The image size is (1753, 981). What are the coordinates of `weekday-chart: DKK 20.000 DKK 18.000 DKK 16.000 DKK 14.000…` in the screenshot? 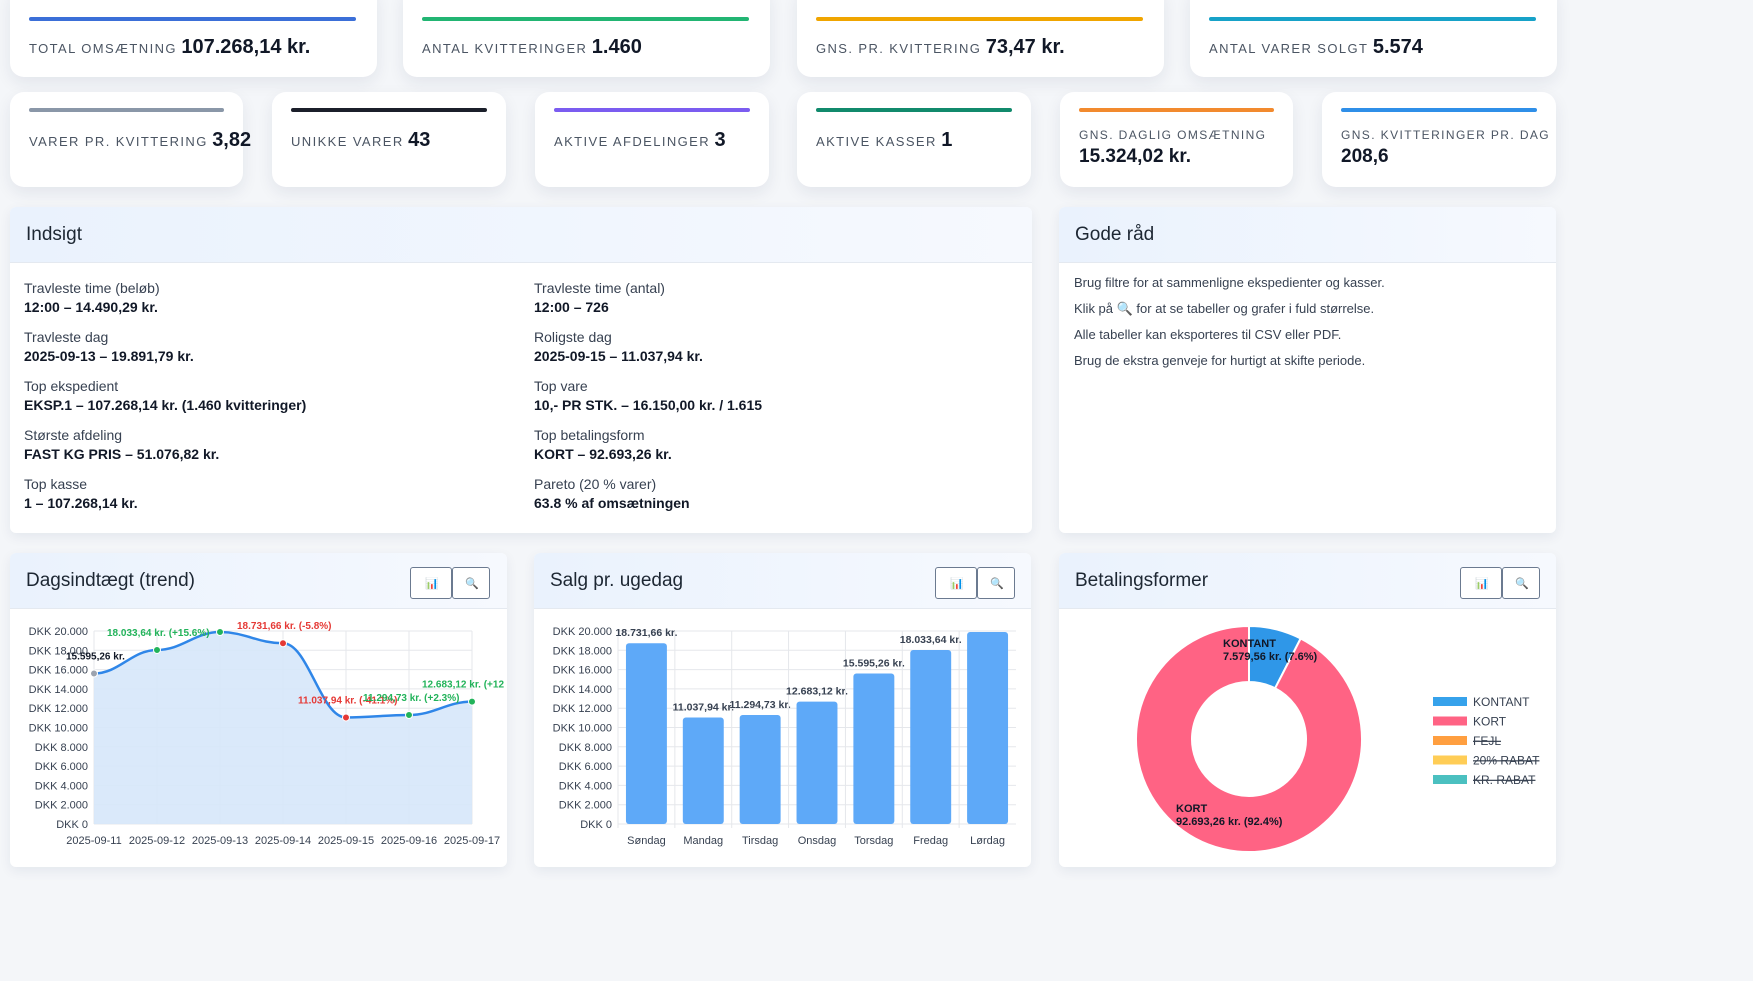 It's located at (784, 736).